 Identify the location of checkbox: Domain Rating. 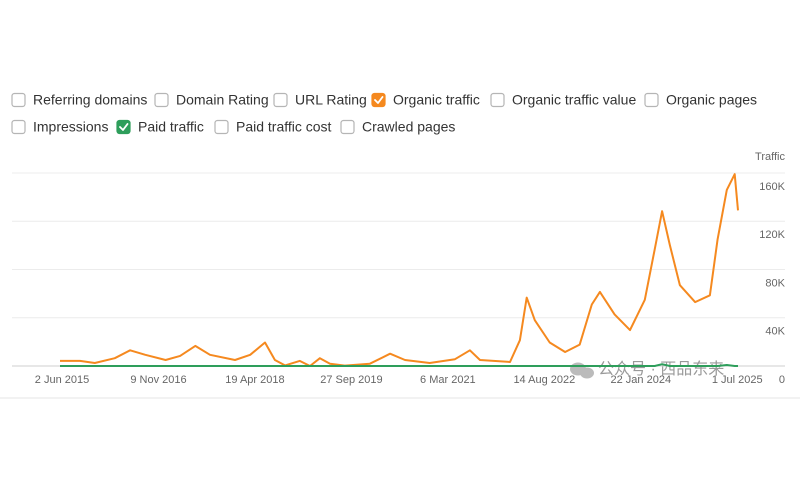
(211, 100).